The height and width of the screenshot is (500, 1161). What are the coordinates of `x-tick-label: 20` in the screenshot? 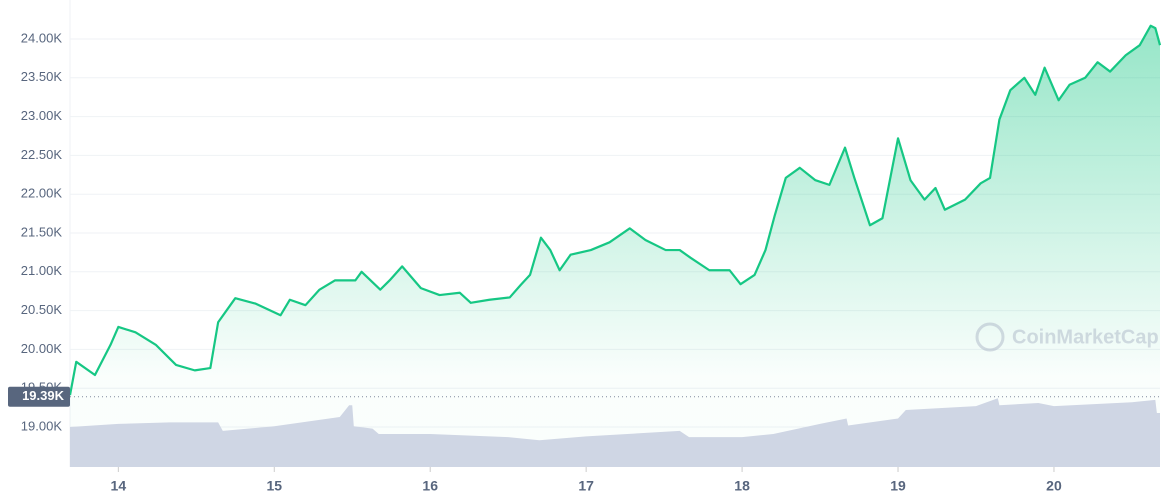 It's located at (1054, 486).